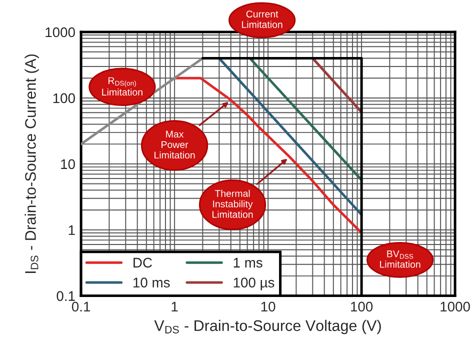  What do you see at coordinates (175, 307) in the screenshot?
I see `x-tick-label: 1` at bounding box center [175, 307].